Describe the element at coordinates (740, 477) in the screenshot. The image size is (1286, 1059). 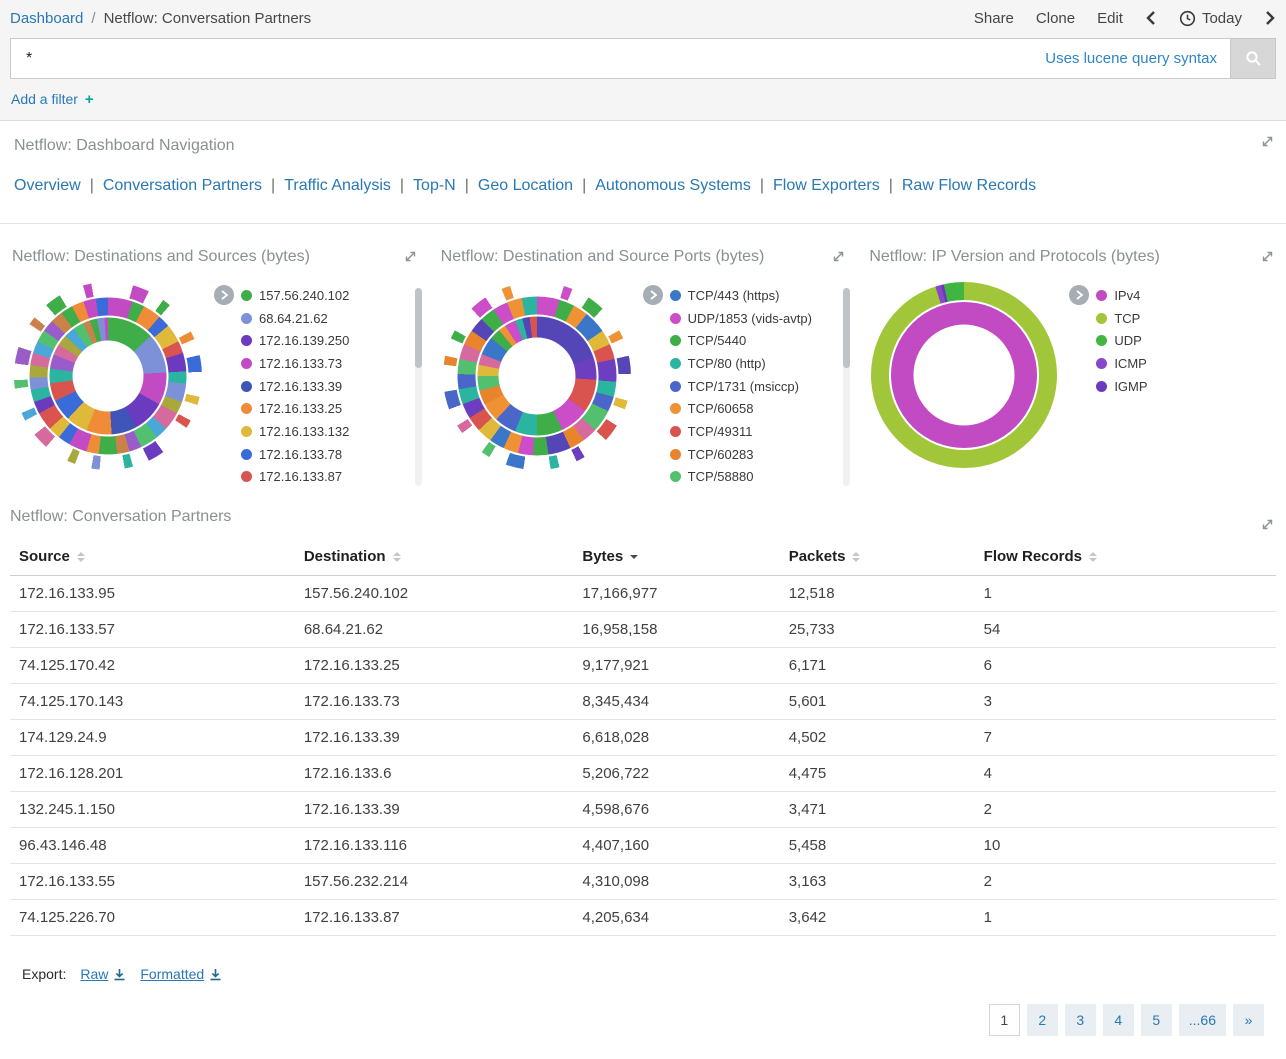
I see `legend-item: TCP/58880` at that location.